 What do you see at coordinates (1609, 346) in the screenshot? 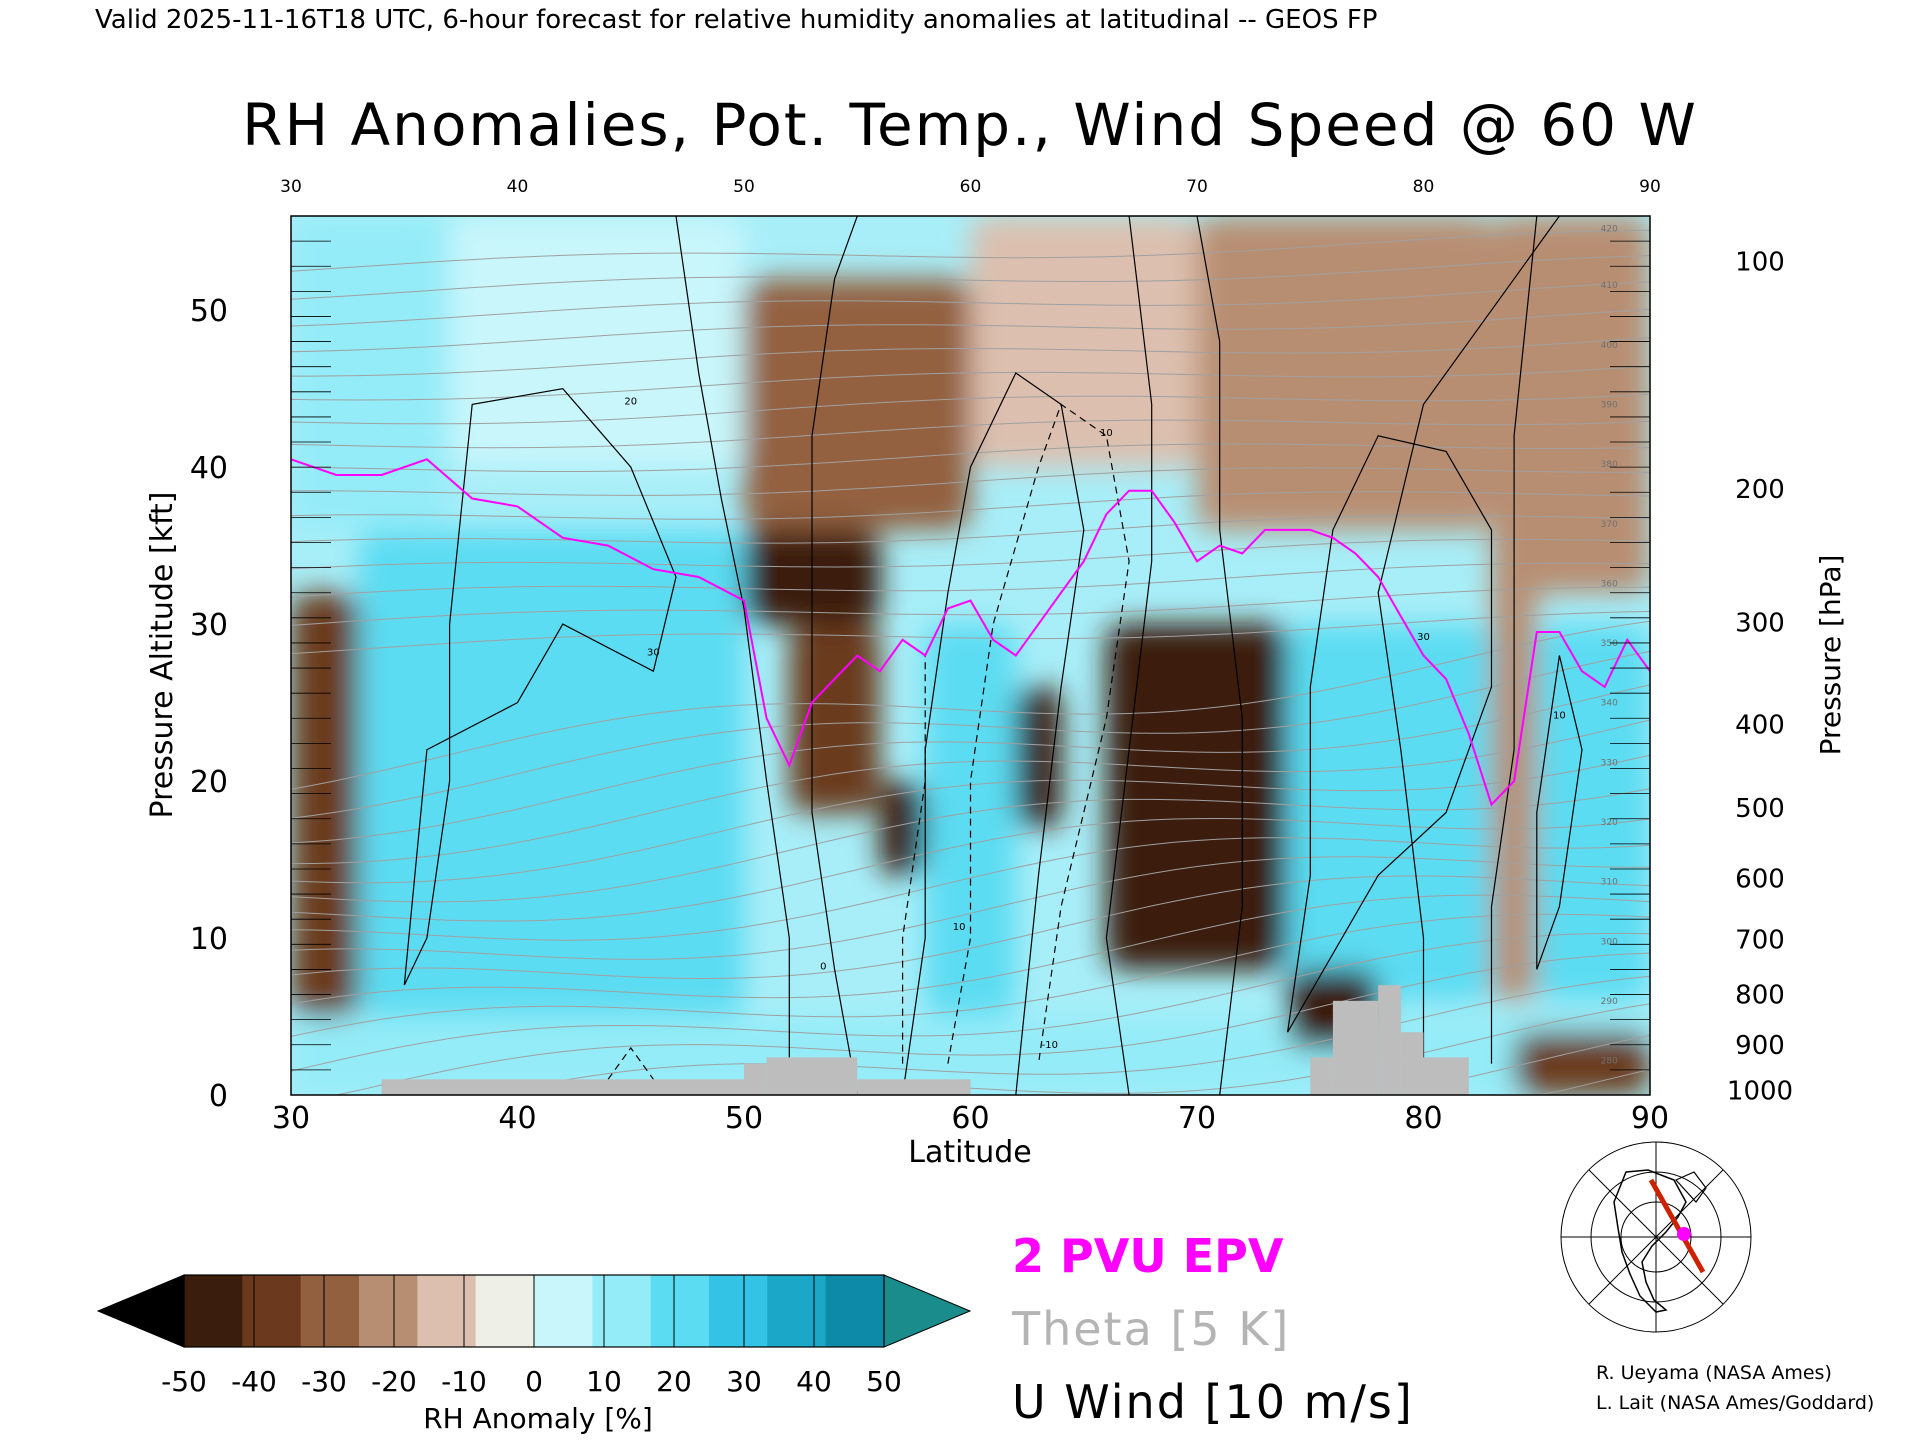
I see `theta-label: 400` at bounding box center [1609, 346].